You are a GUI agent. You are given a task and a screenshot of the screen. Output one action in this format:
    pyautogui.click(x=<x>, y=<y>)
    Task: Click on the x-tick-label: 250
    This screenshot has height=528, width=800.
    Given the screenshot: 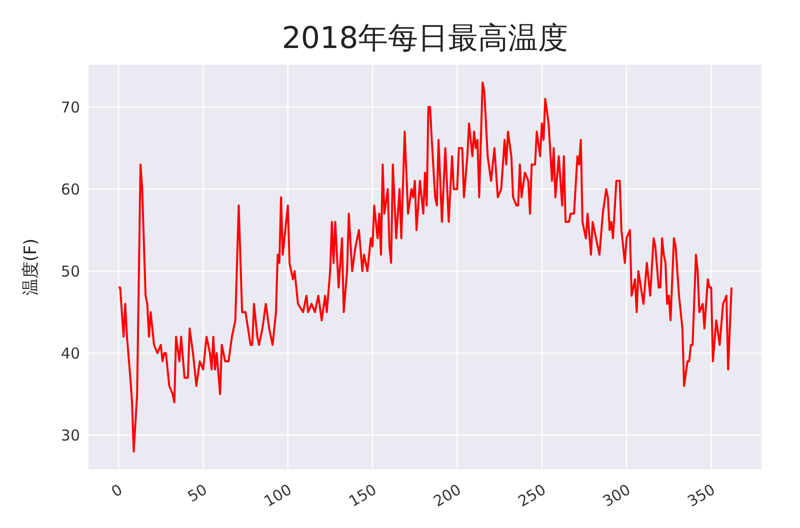 What is the action you would take?
    pyautogui.click(x=532, y=495)
    